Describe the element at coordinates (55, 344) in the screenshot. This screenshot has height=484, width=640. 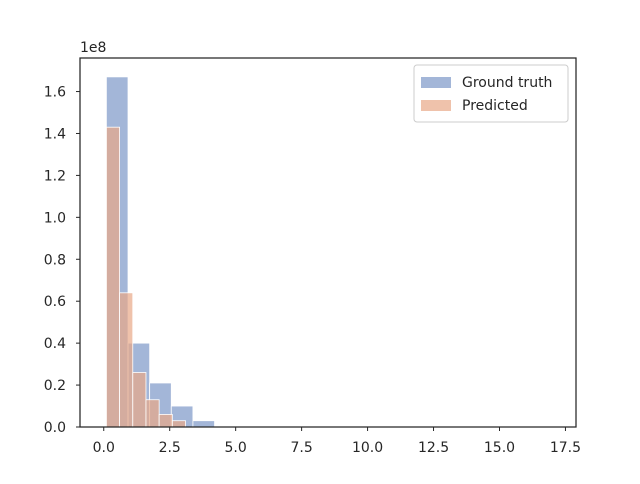
I see `y-tick-label: 0.4` at that location.